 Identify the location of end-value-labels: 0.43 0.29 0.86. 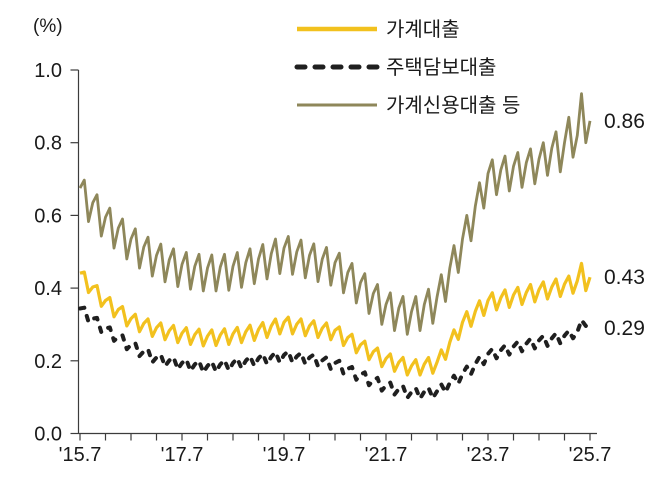
(624, 225).